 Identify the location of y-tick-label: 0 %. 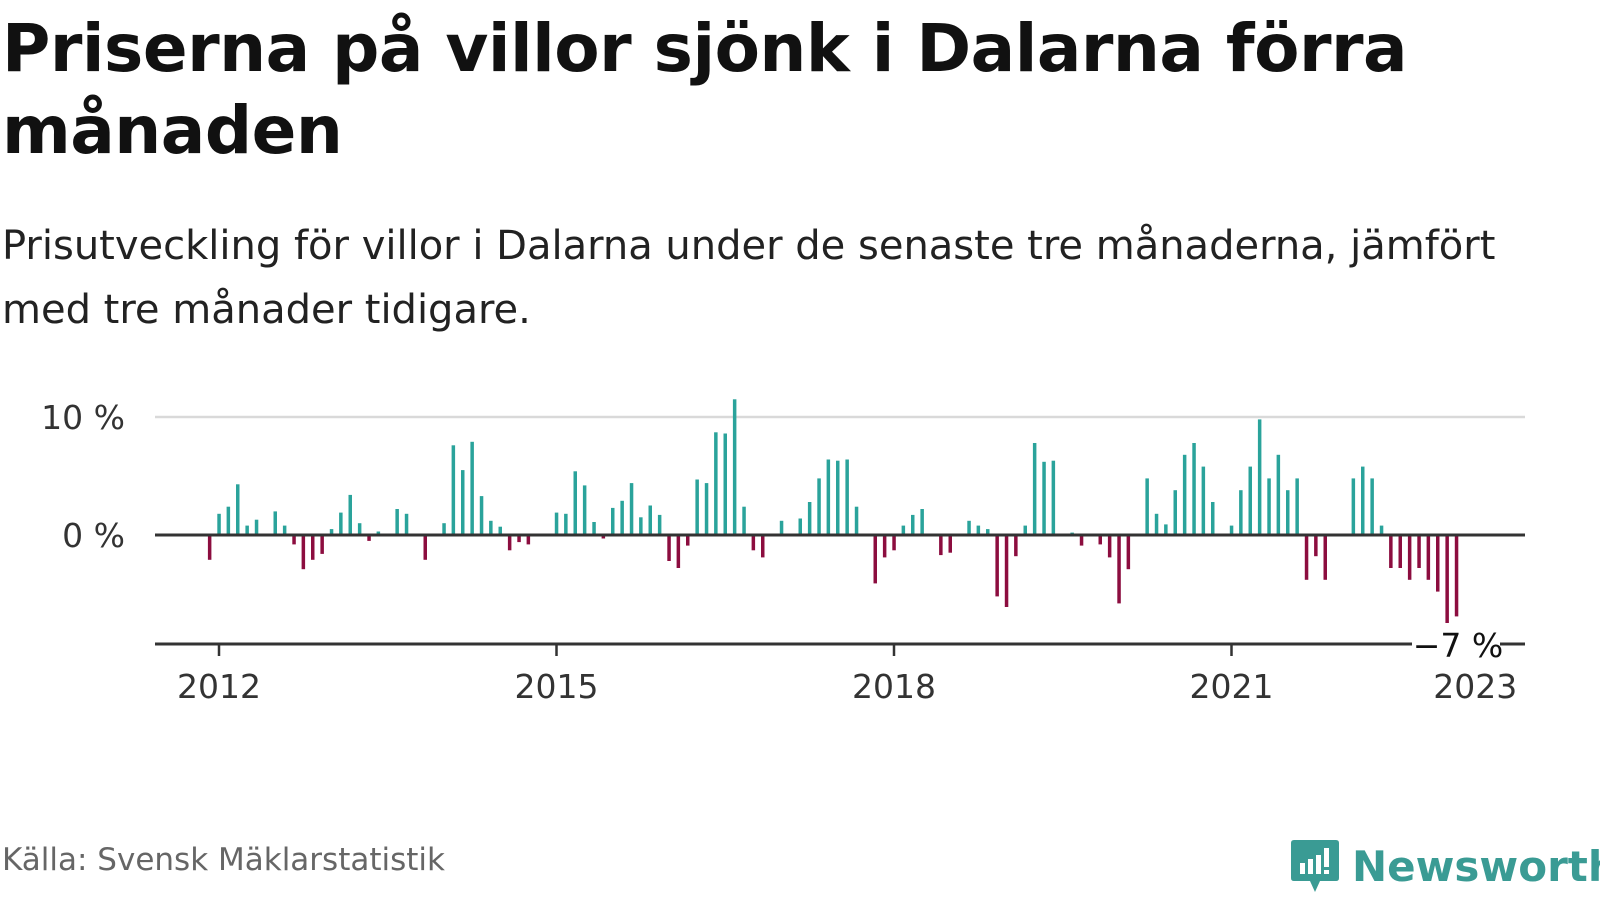
(93, 535).